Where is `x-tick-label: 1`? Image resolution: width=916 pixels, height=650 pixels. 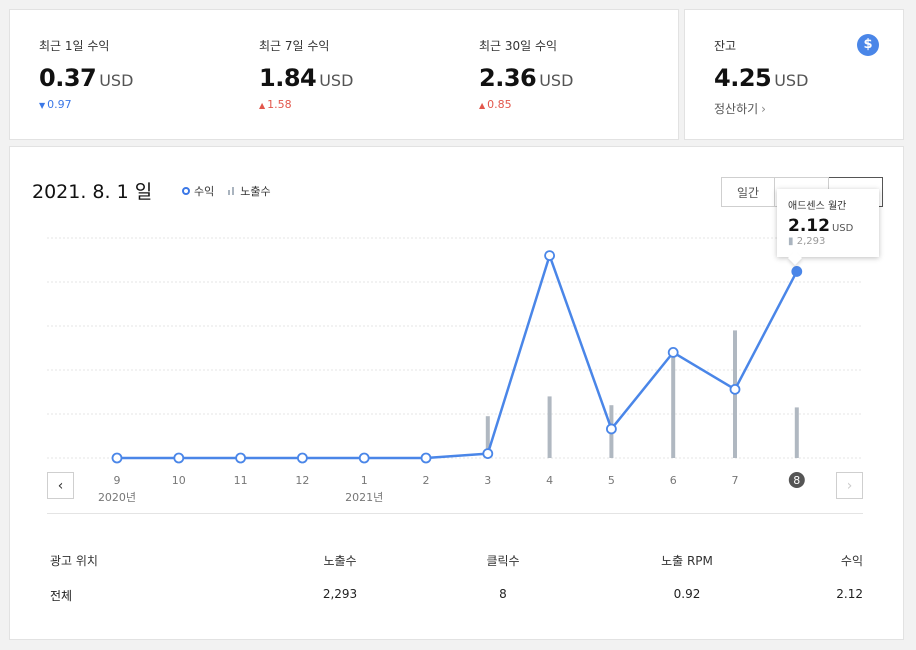 x-tick-label: 1 is located at coordinates (364, 480).